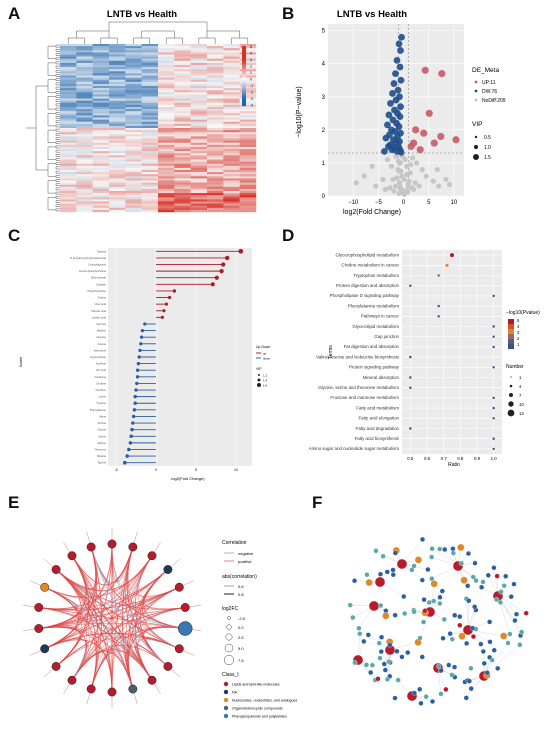  I want to click on panel-label-e: E, so click(14, 502).